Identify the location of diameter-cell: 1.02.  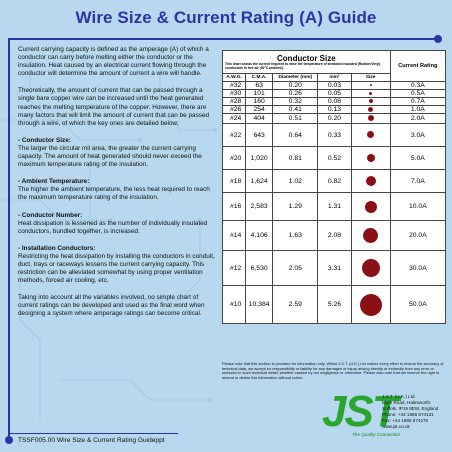
(295, 181).